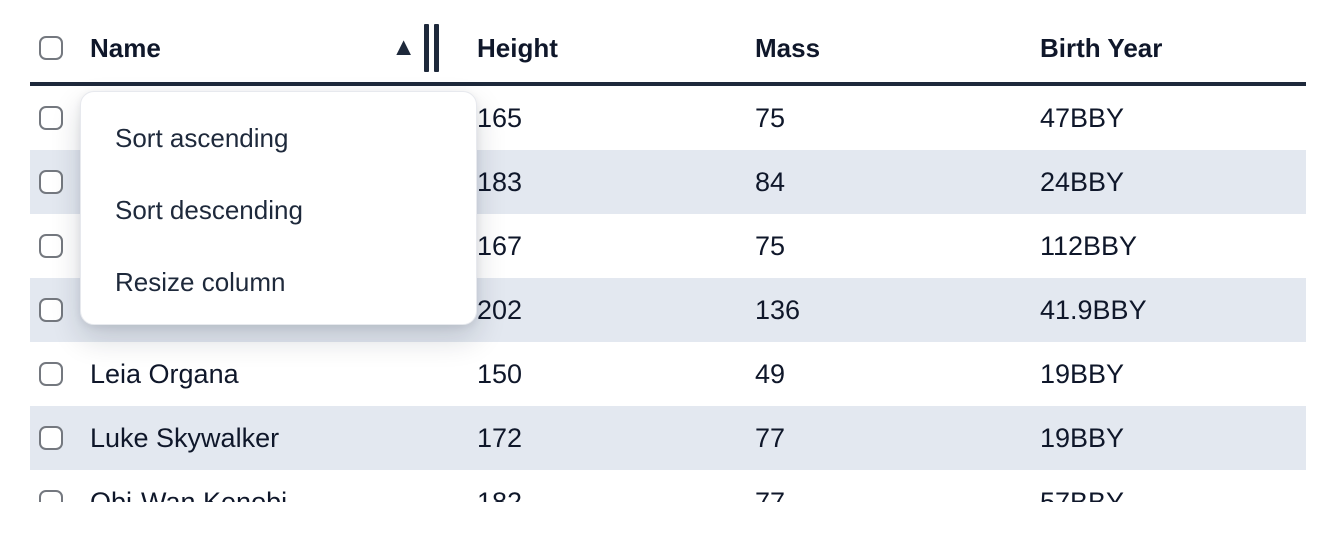 The height and width of the screenshot is (536, 1330). I want to click on height-cell: 150, so click(500, 373).